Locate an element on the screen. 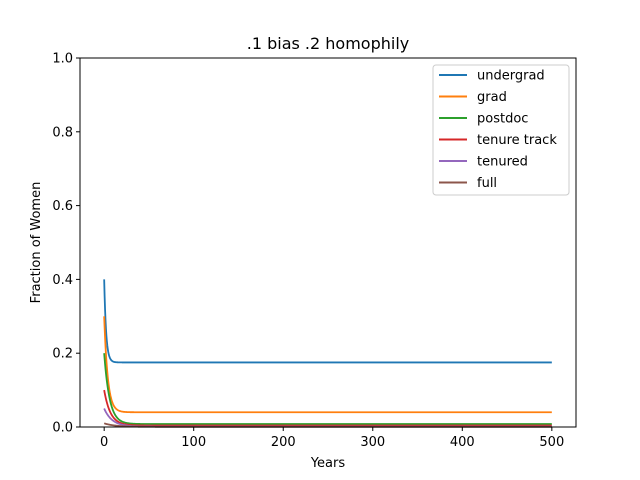  x-tick-label: 500 is located at coordinates (551, 442).